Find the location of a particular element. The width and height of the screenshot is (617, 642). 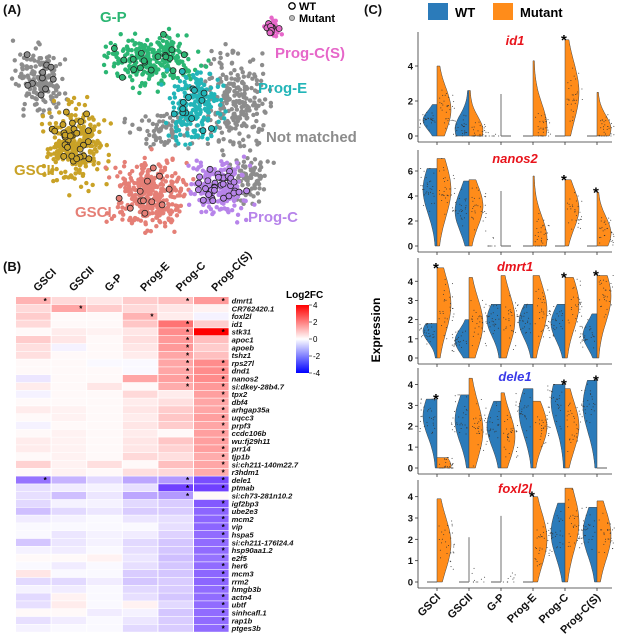

heatmap-row-label: rps27l is located at coordinates (243, 363).